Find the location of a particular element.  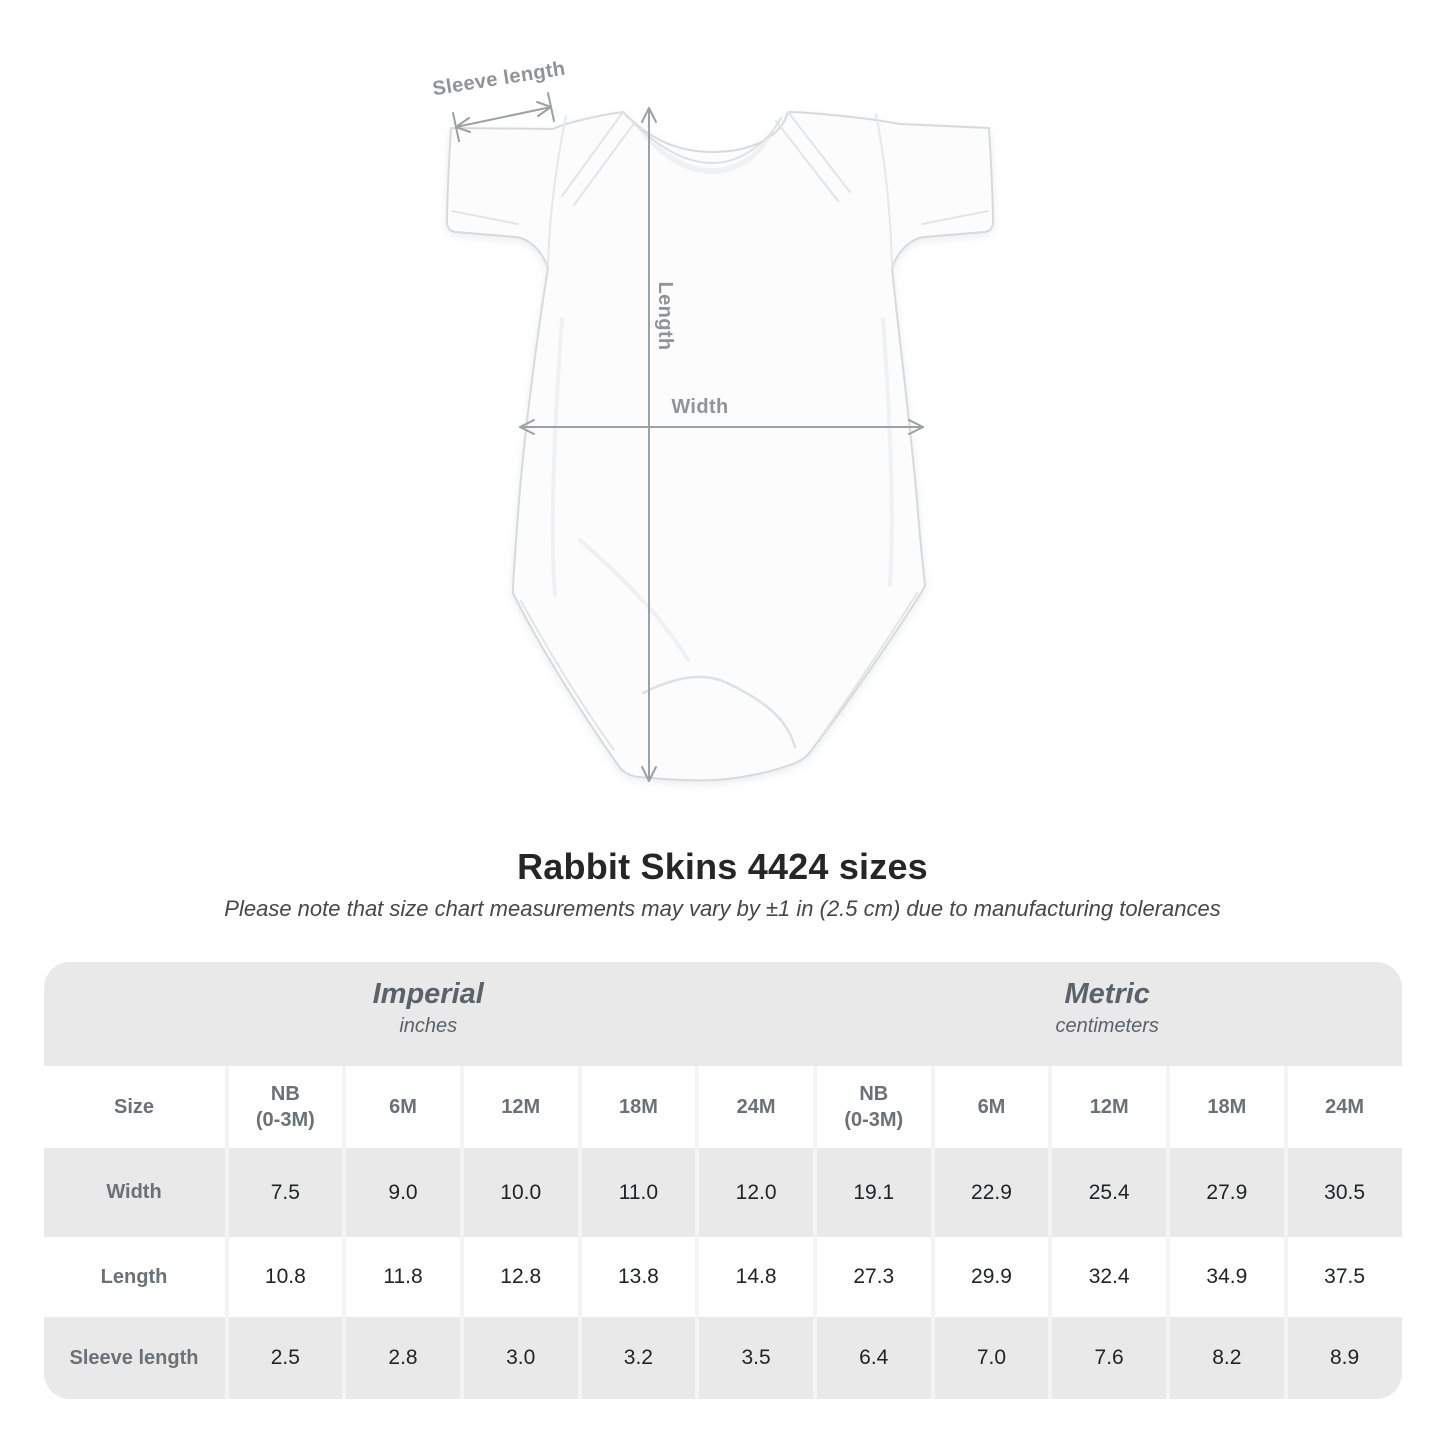

sleeve-value: 7.6 is located at coordinates (1107, 1358).